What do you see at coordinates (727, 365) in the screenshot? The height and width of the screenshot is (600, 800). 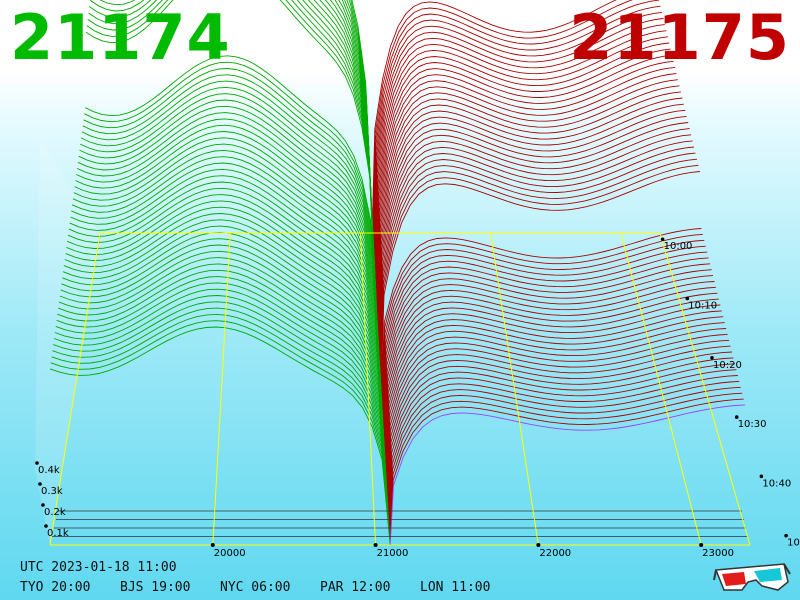 I see `time-tick-label: 10:20` at bounding box center [727, 365].